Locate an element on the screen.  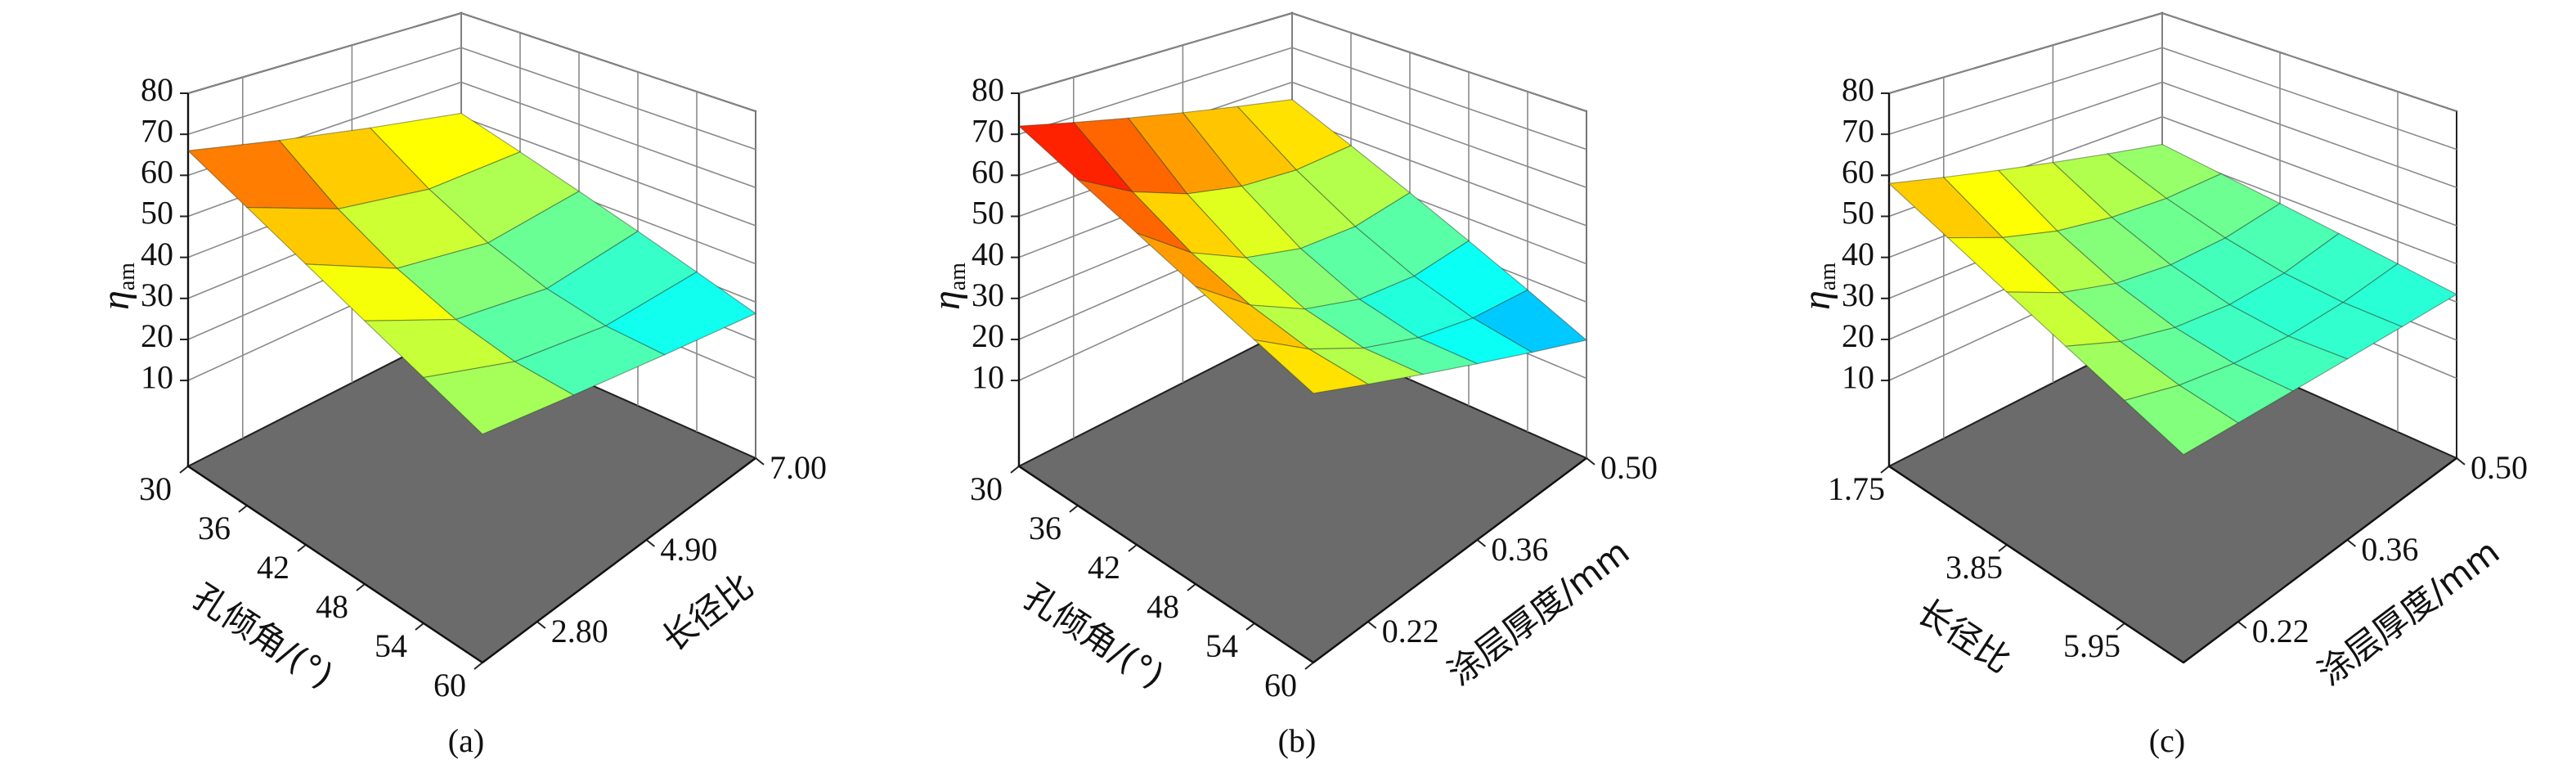
y-axis-title: 长径比 is located at coordinates (707, 612).